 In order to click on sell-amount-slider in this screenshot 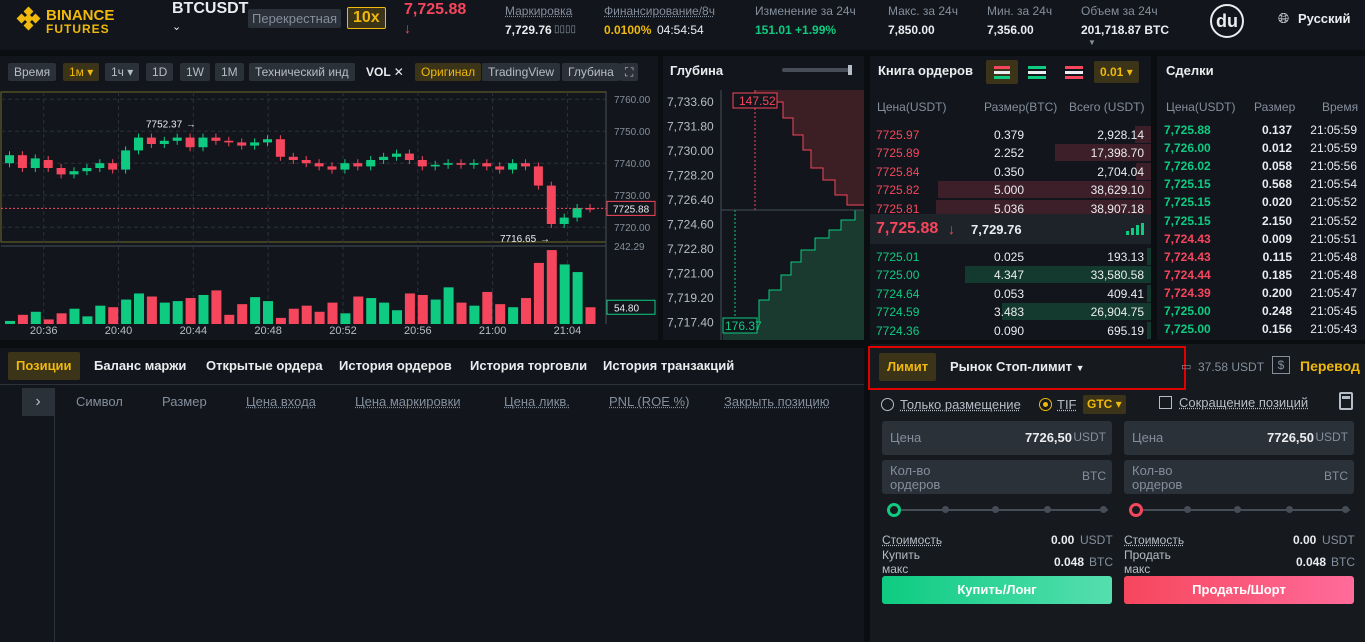, I will do `click(1239, 510)`.